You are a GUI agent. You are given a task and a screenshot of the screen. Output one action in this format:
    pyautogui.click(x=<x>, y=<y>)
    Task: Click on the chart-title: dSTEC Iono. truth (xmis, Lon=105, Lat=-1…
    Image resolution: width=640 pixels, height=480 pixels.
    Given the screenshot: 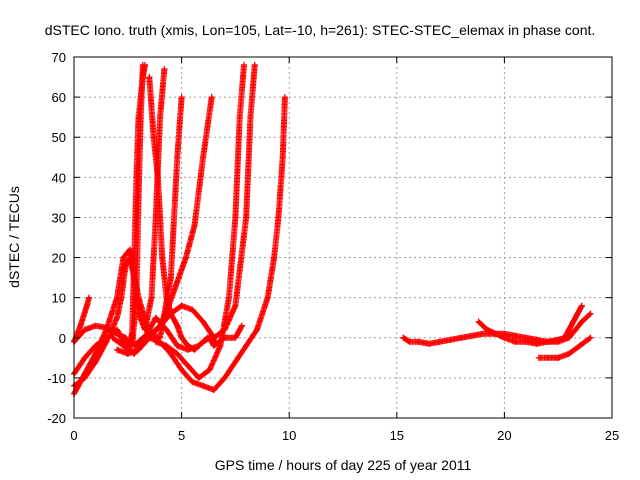 What is the action you would take?
    pyautogui.click(x=320, y=30)
    